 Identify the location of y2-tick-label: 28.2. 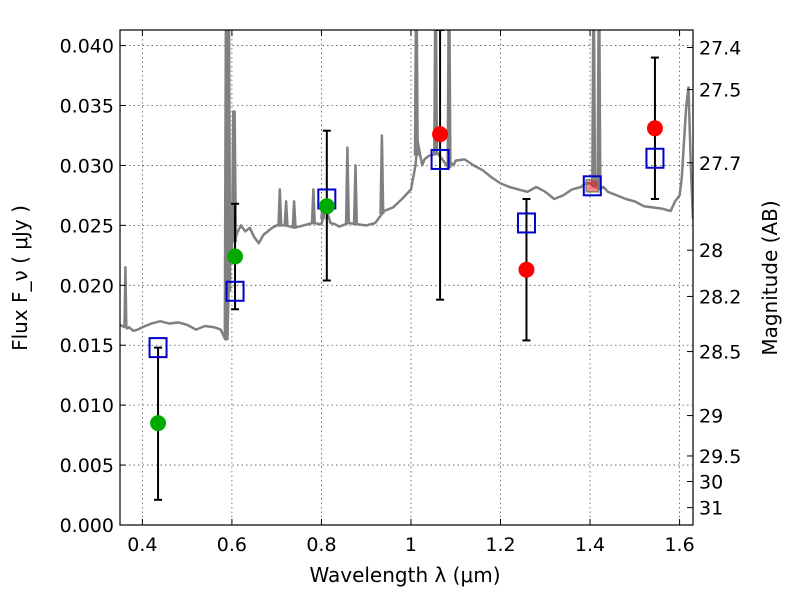
(720, 297).